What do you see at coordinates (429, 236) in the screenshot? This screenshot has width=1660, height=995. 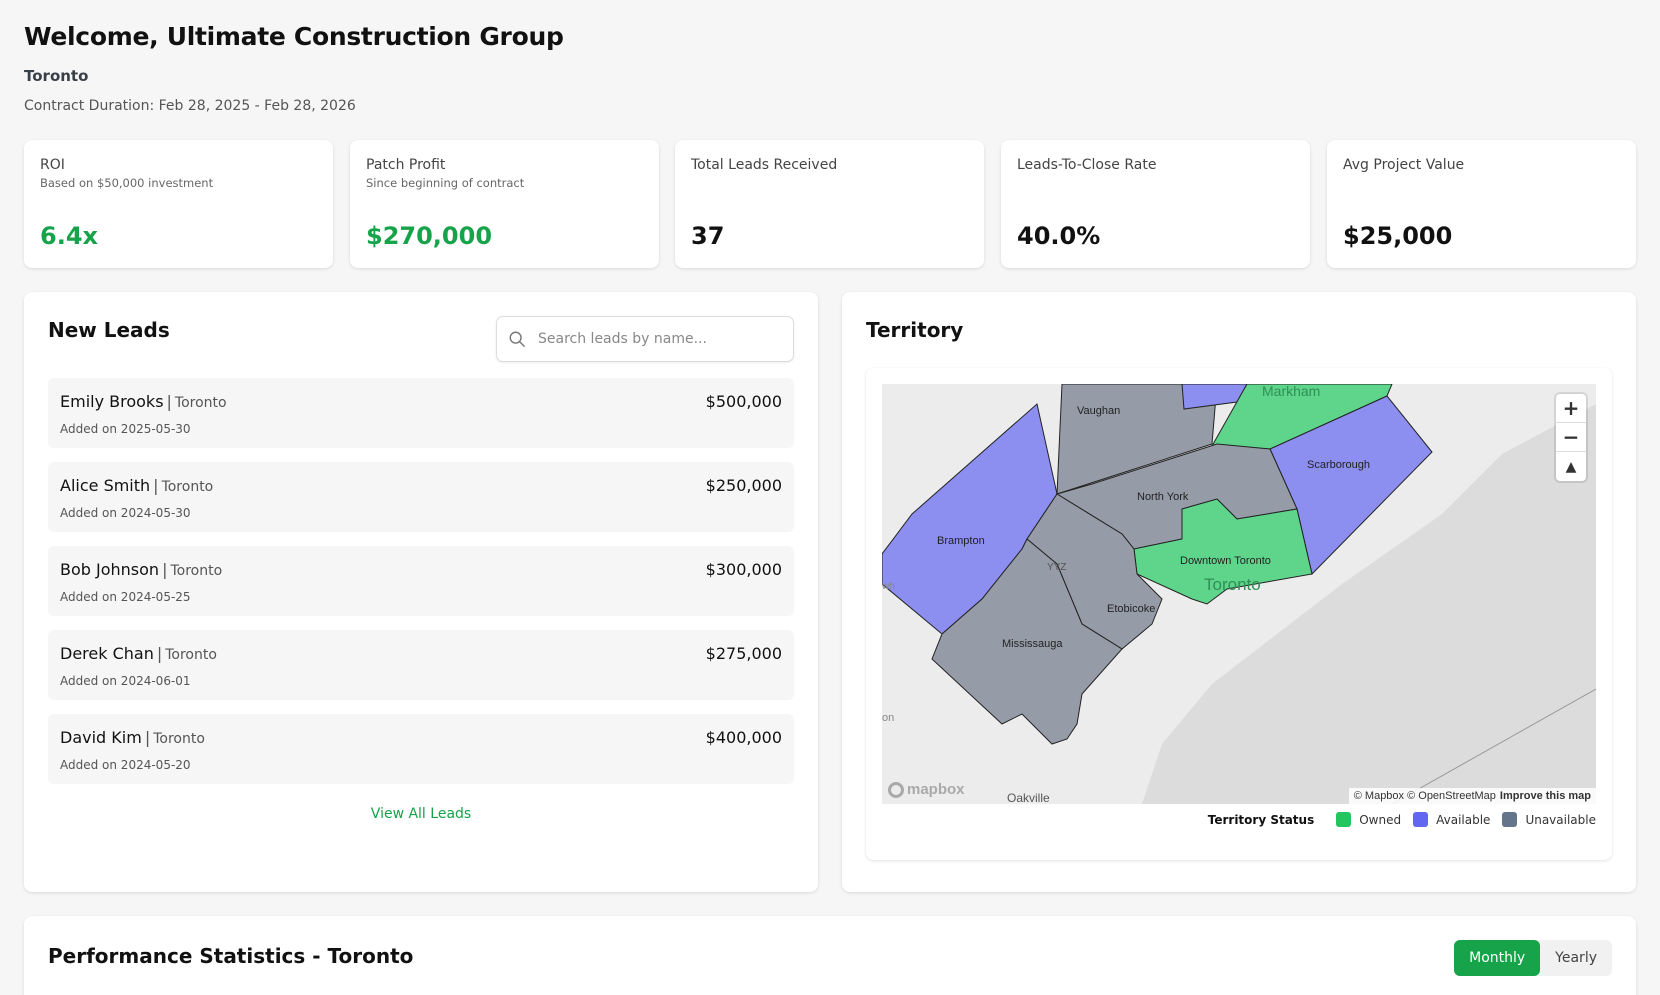 I see `stat-value: $270,000` at bounding box center [429, 236].